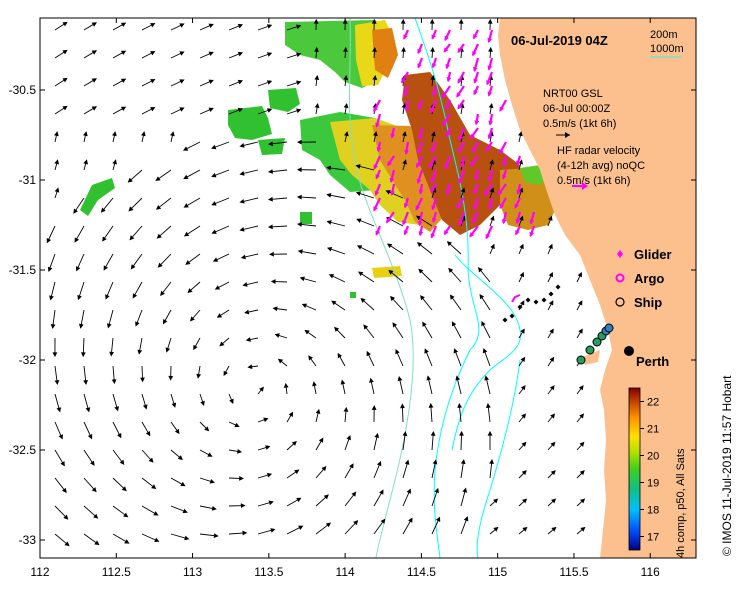 This screenshot has height=592, width=739. Describe the element at coordinates (23, 90) in the screenshot. I see `y-tick-label: -30.5` at that location.